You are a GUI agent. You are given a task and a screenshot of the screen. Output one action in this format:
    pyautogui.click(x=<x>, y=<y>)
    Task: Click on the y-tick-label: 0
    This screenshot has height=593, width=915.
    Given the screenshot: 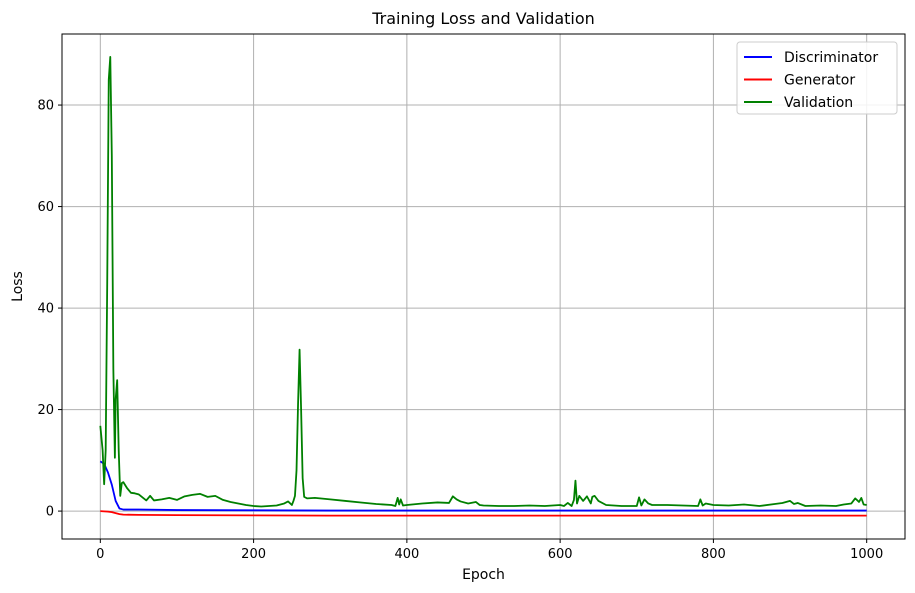 What is the action you would take?
    pyautogui.click(x=50, y=512)
    